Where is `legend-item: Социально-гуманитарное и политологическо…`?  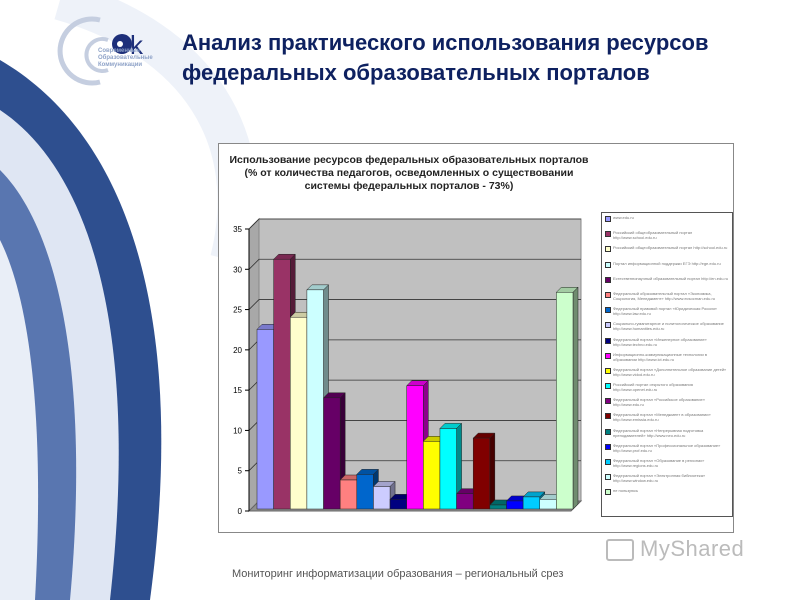
legend-item: Социально-гуманитарное и политологическо… is located at coordinates (667, 328).